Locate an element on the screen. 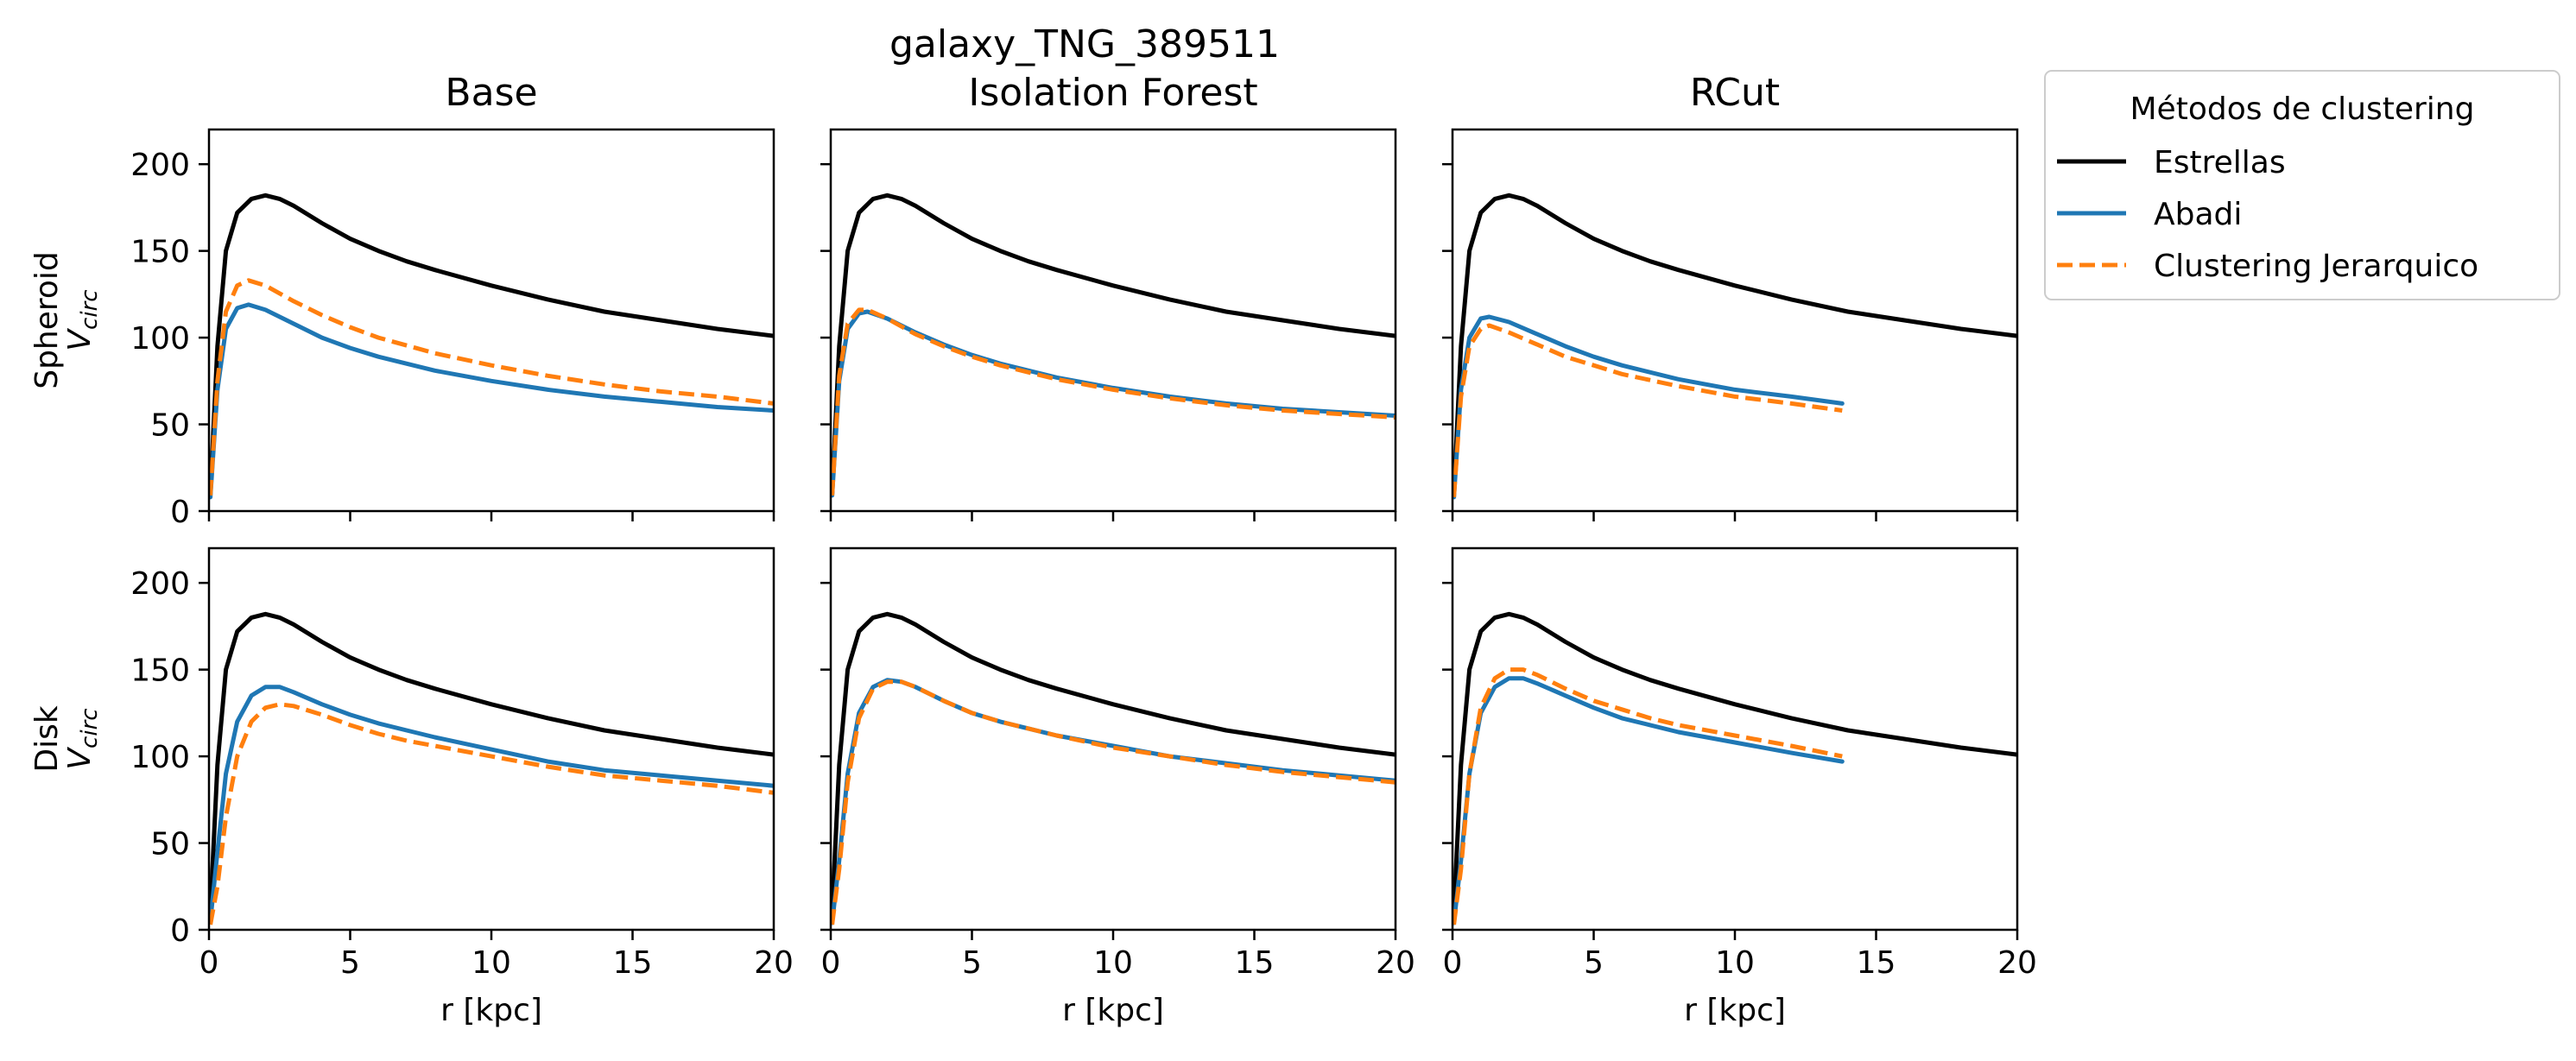 This screenshot has height=1061, width=2576. legend-label-abadi: Abadi is located at coordinates (2198, 214).